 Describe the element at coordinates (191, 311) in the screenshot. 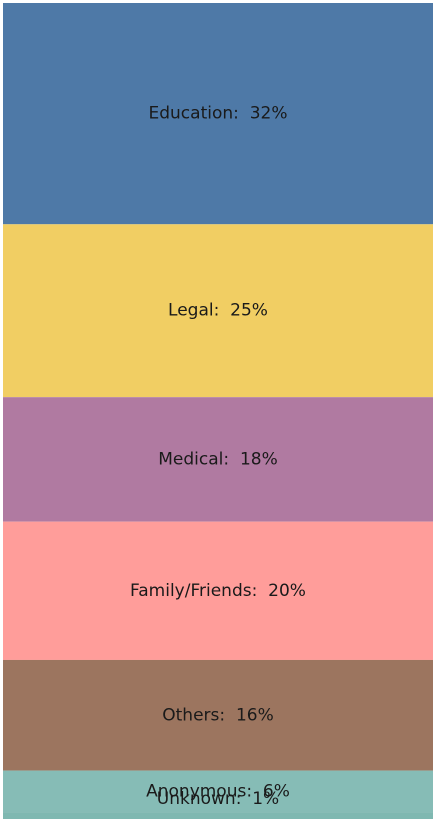

I see `category-label: Legal` at that location.